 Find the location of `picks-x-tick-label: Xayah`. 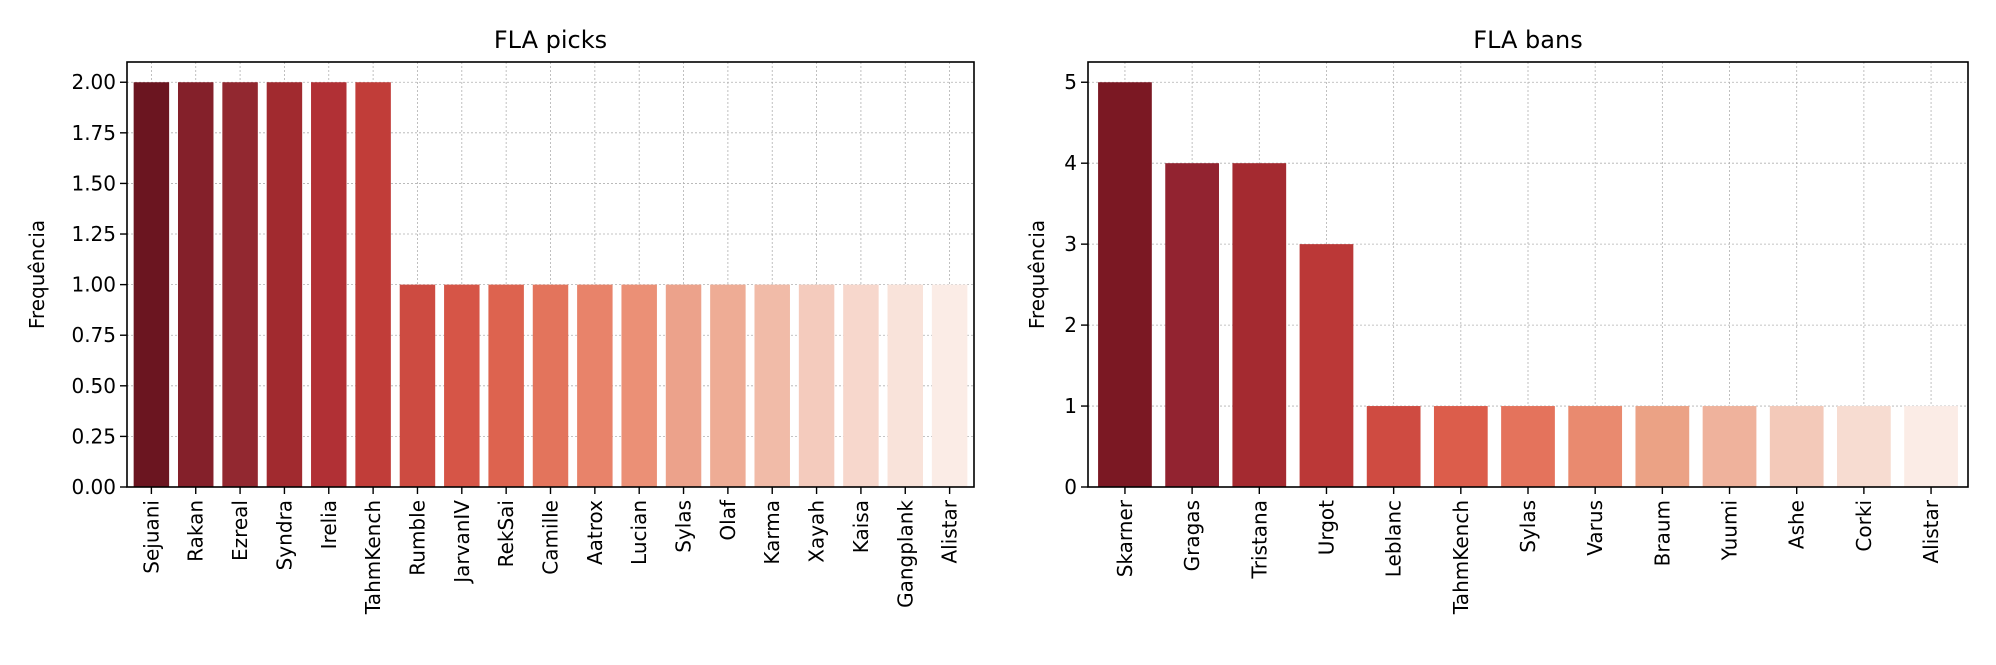

picks-x-tick-label: Xayah is located at coordinates (817, 531).